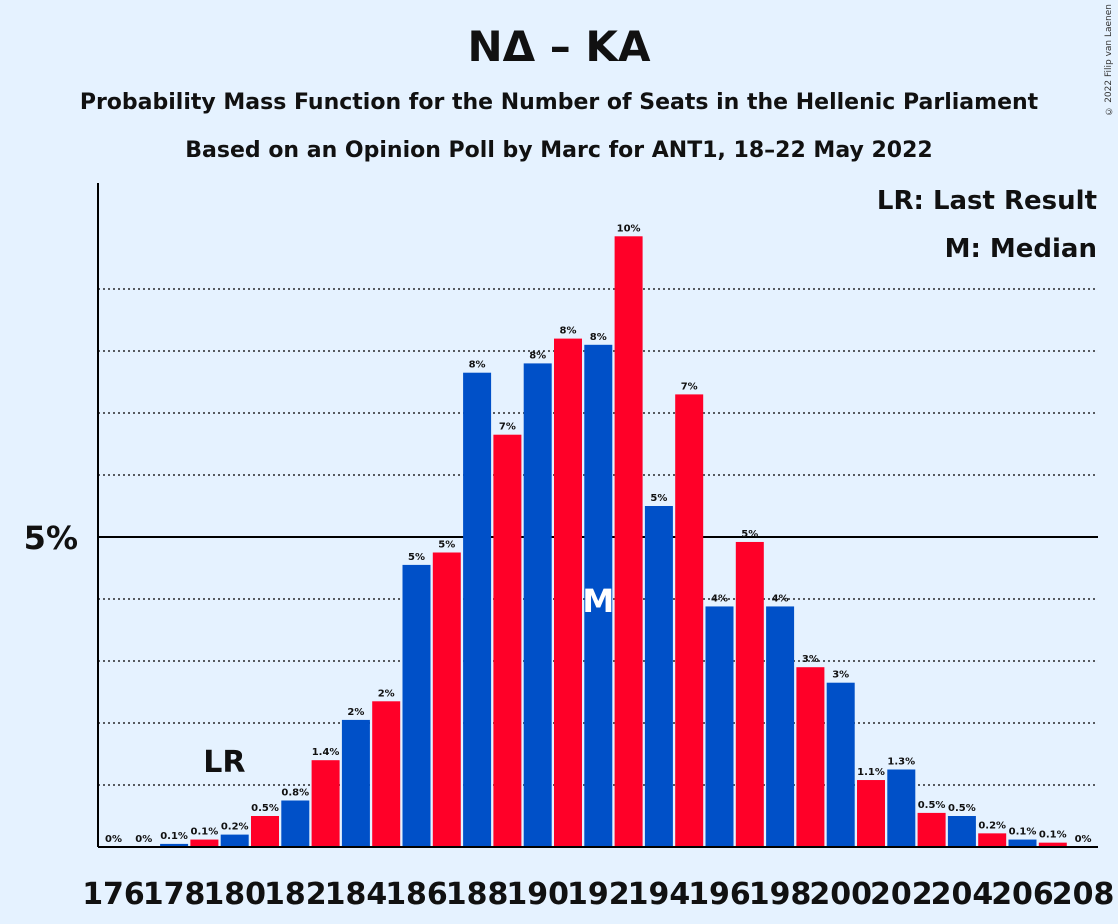 Image resolution: width=1118 pixels, height=924 pixels. Describe the element at coordinates (962, 894) in the screenshot. I see `x-tick-label: 204` at that location.